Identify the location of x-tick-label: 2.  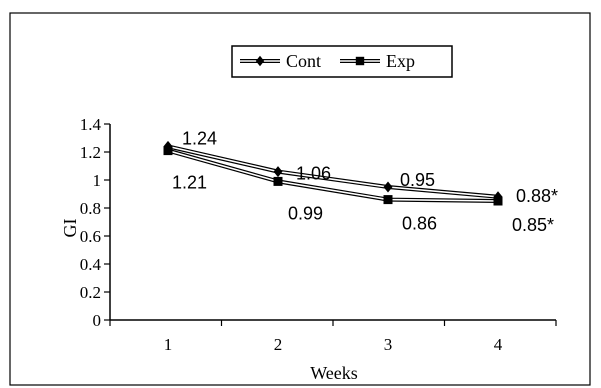
(278, 344).